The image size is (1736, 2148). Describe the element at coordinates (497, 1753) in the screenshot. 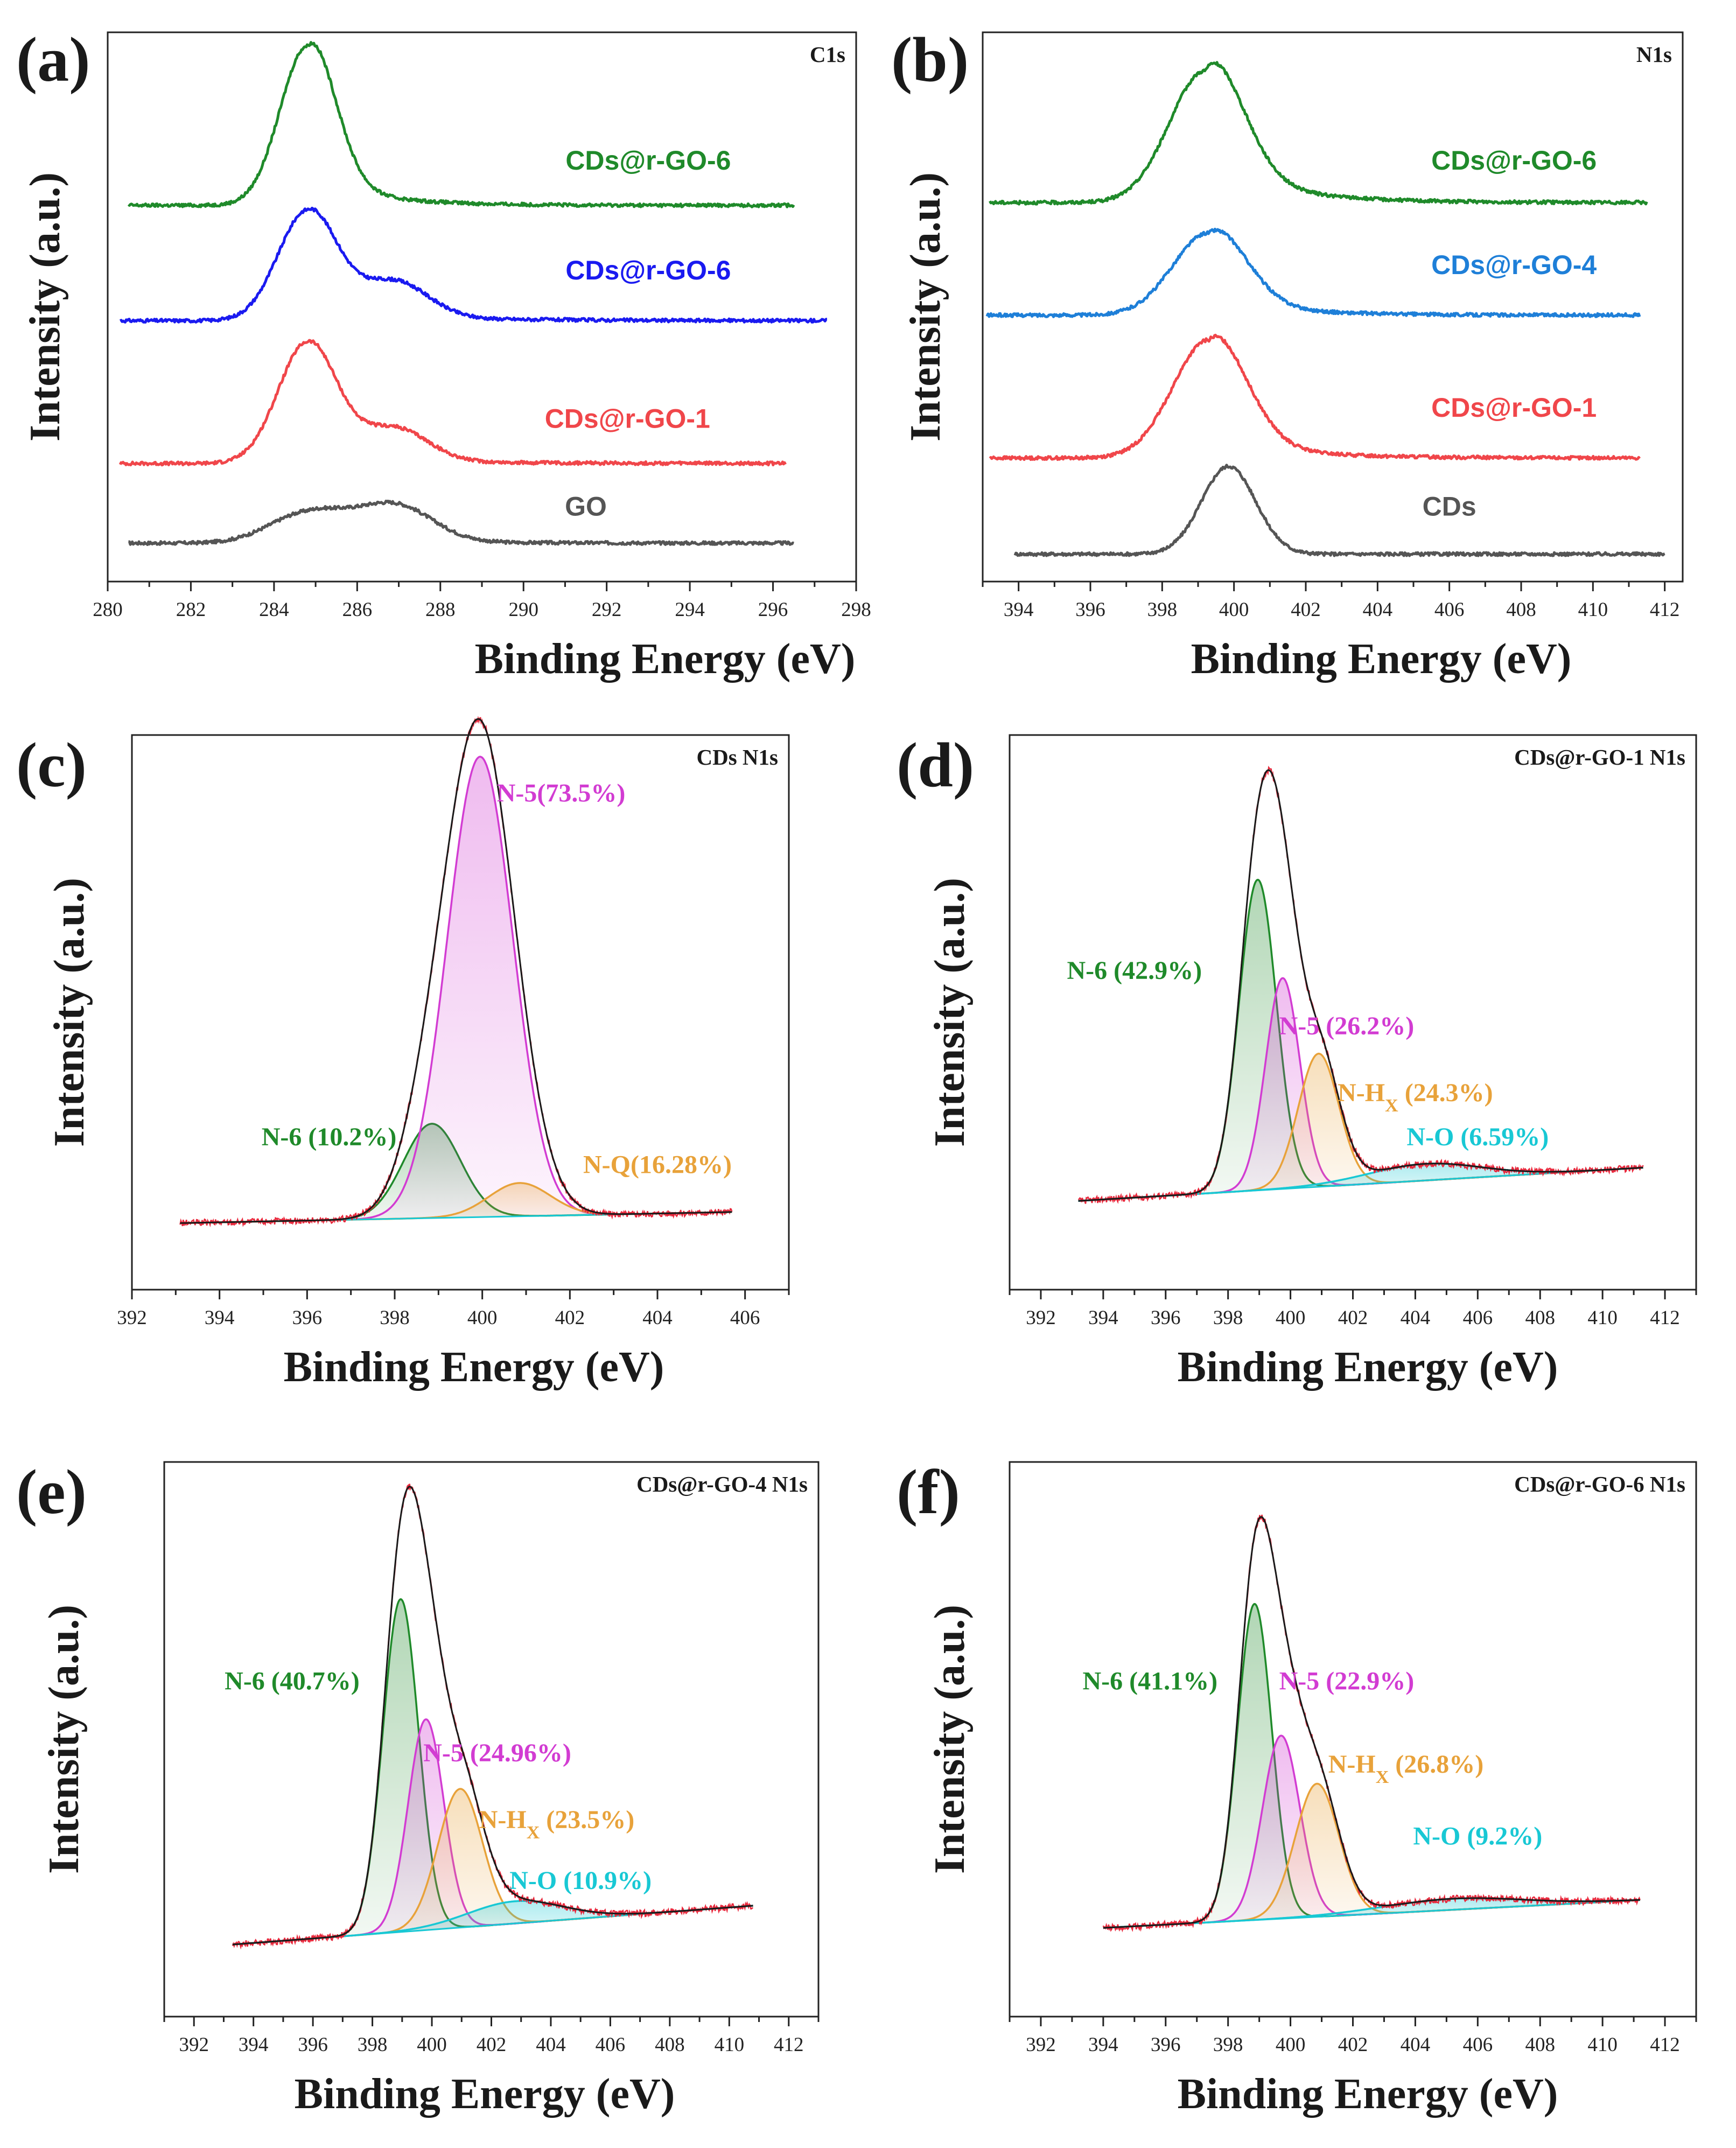

I see `component-label: N-5 (24.96%)` at that location.